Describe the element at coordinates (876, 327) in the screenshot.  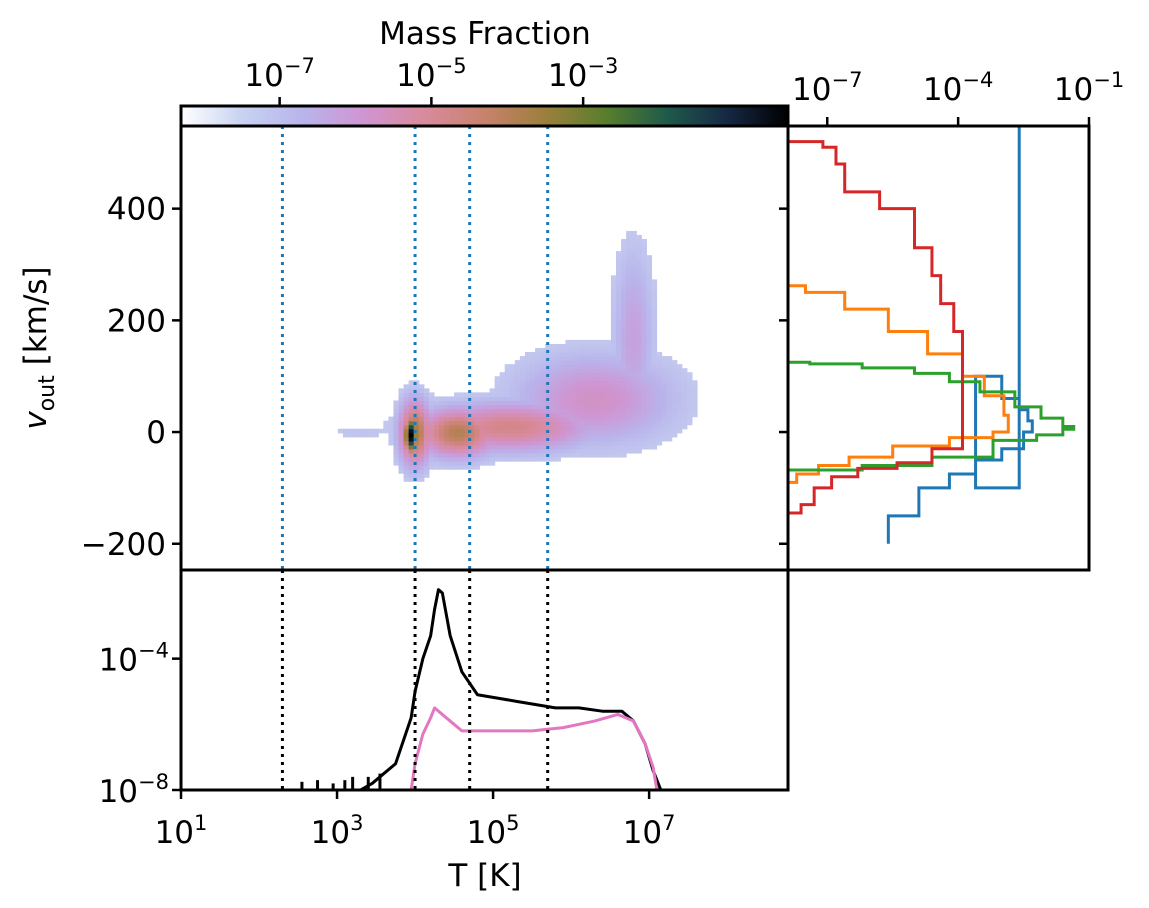
I see `velocity-histogram-line` at that location.